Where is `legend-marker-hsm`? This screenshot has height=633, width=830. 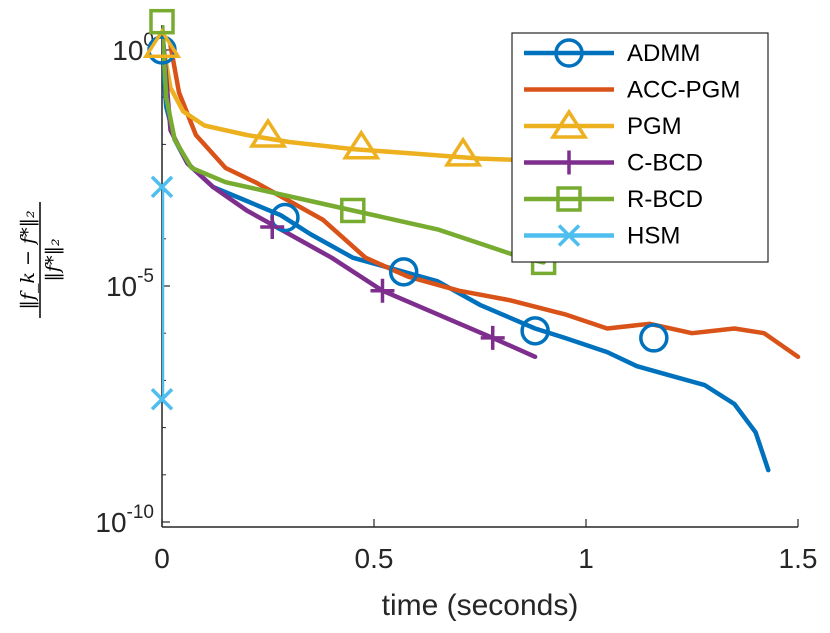
legend-marker-hsm is located at coordinates (569, 235).